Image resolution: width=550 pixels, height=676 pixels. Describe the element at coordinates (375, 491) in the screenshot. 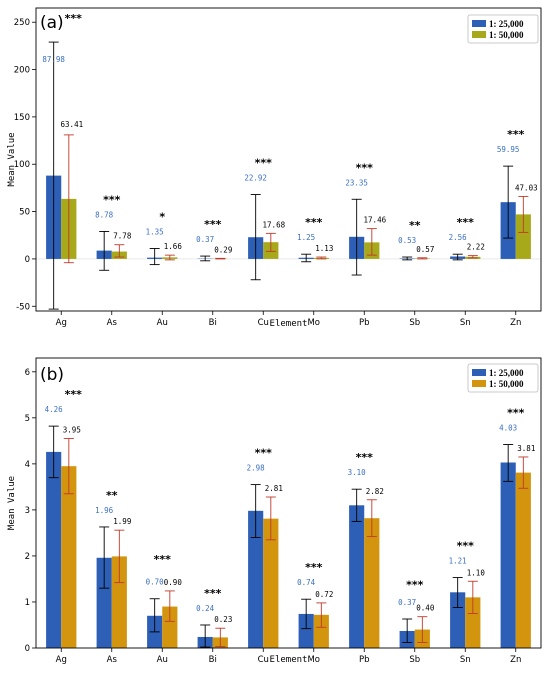

I see `data-label-pb-series-2: 2.82` at that location.